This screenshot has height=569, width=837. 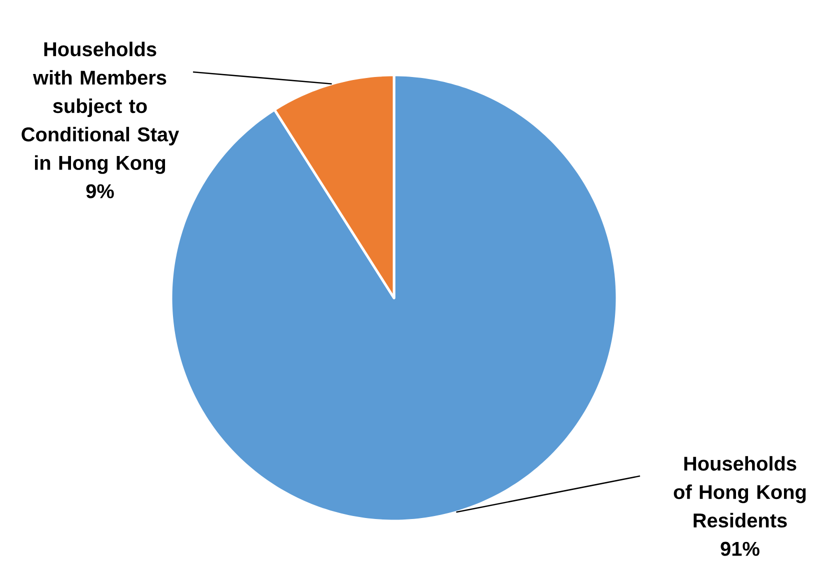 I want to click on data-label: 9%, so click(x=100, y=191).